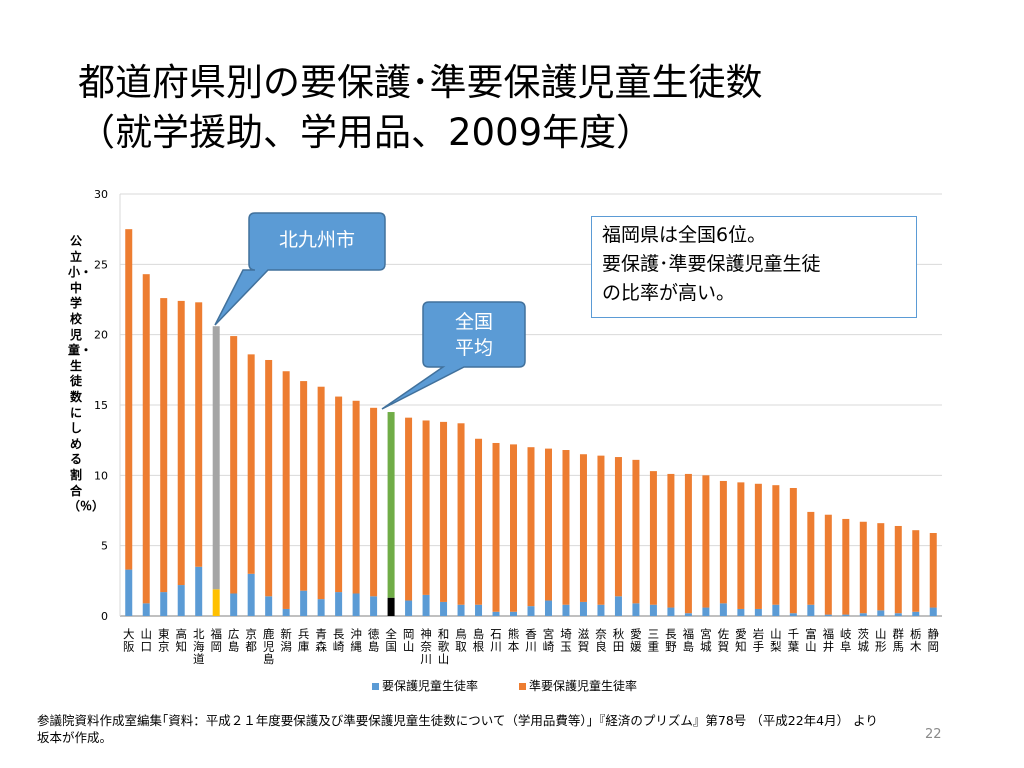 The height and width of the screenshot is (768, 1024). Describe the element at coordinates (566, 610) in the screenshot. I see `bar-yohogo-埼玉` at that location.